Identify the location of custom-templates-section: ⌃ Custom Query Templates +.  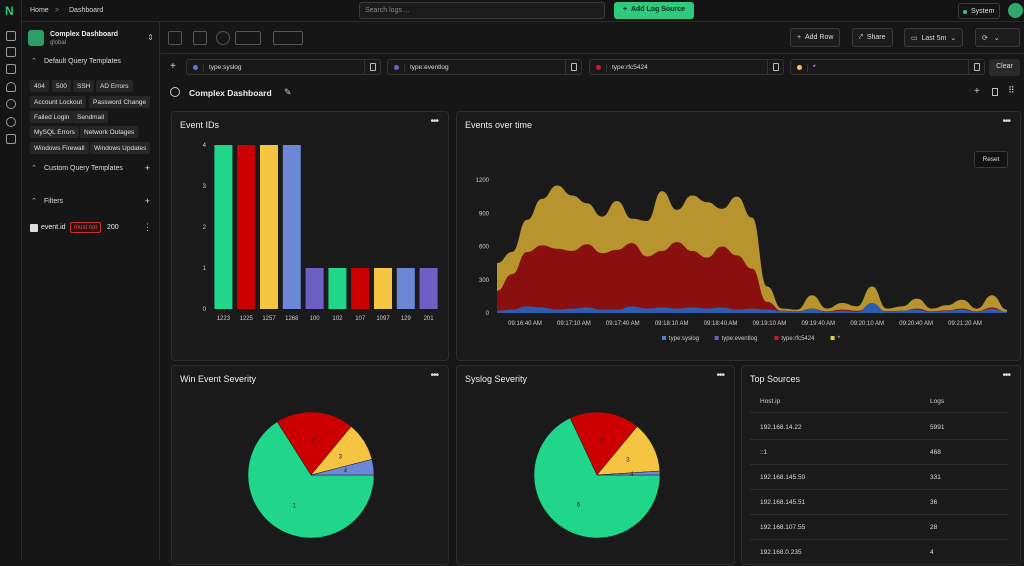
(91, 169).